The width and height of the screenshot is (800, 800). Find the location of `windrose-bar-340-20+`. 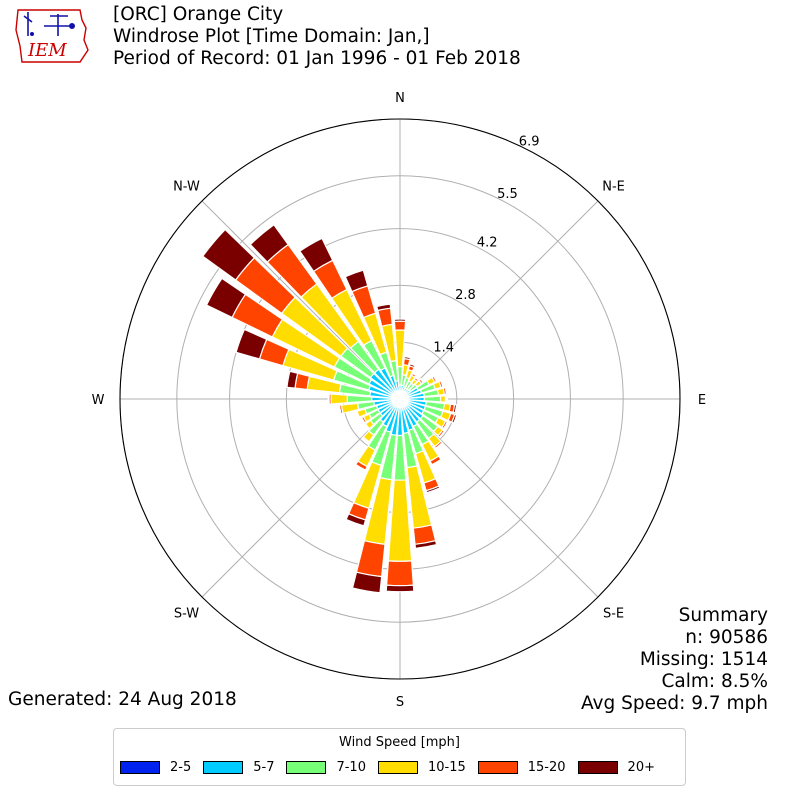

windrose-bar-340-20+ is located at coordinates (356, 281).